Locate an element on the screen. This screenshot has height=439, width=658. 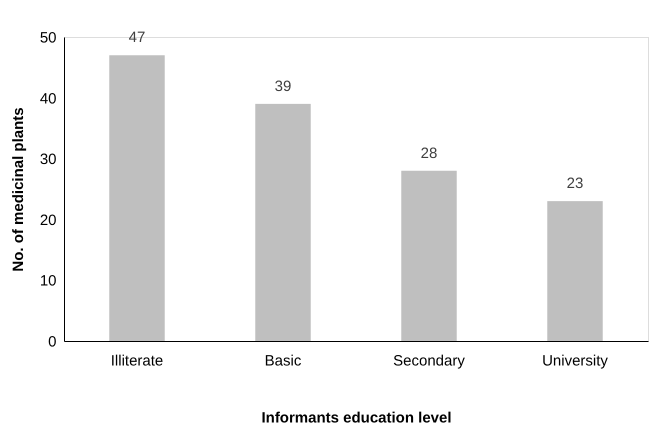
data-label: 28 is located at coordinates (429, 153).